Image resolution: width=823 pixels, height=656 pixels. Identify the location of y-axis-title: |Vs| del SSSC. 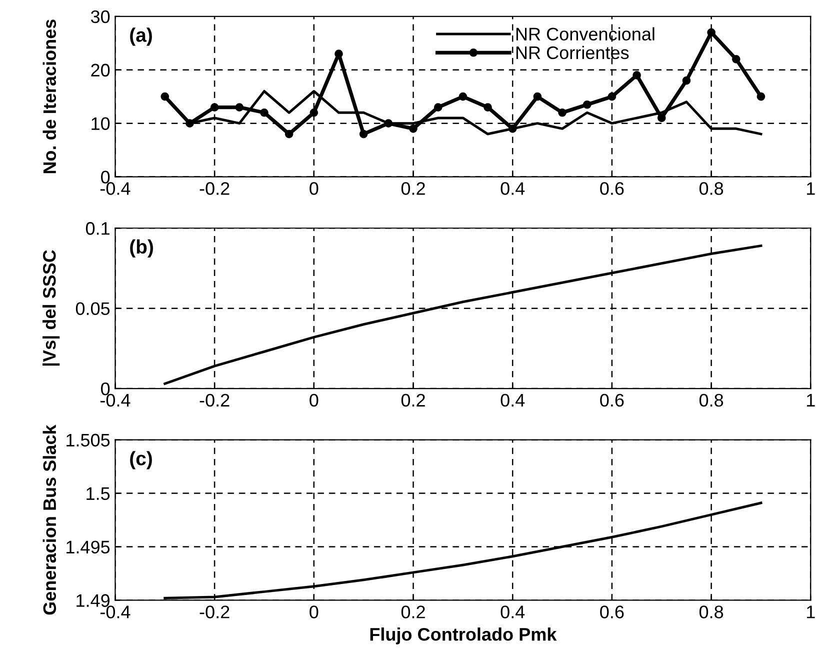
(51, 308).